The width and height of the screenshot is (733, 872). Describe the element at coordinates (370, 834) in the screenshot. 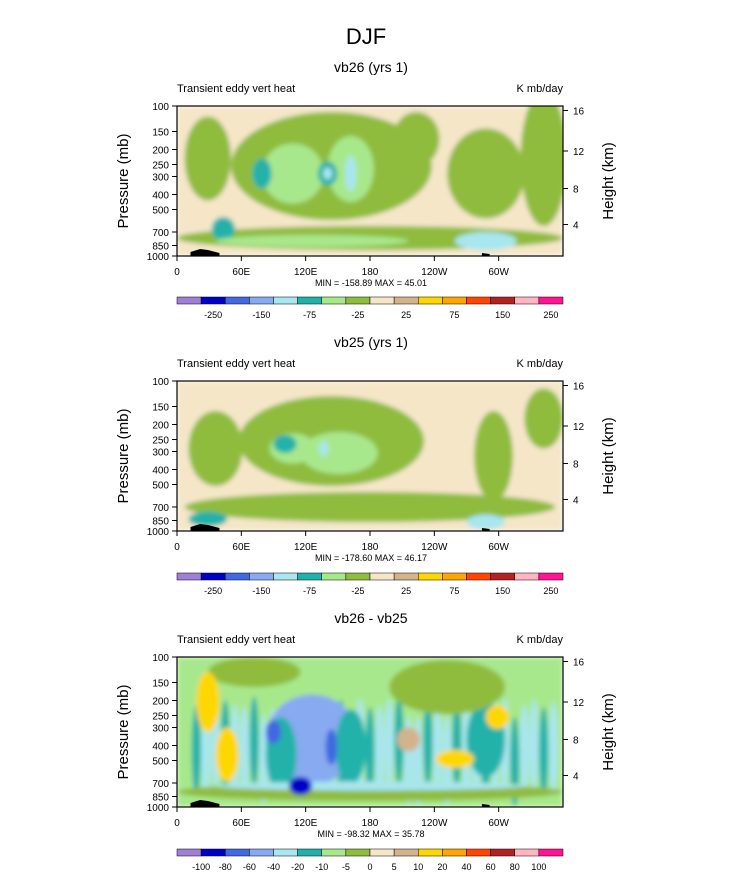

I see `min-max-stats: MIN = -98.32 MAX = 35.78` at that location.